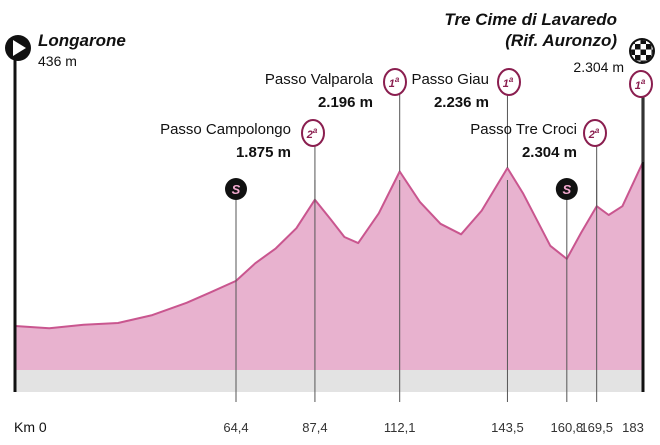  What do you see at coordinates (329, 381) in the screenshot?
I see `profile-base-band` at bounding box center [329, 381].